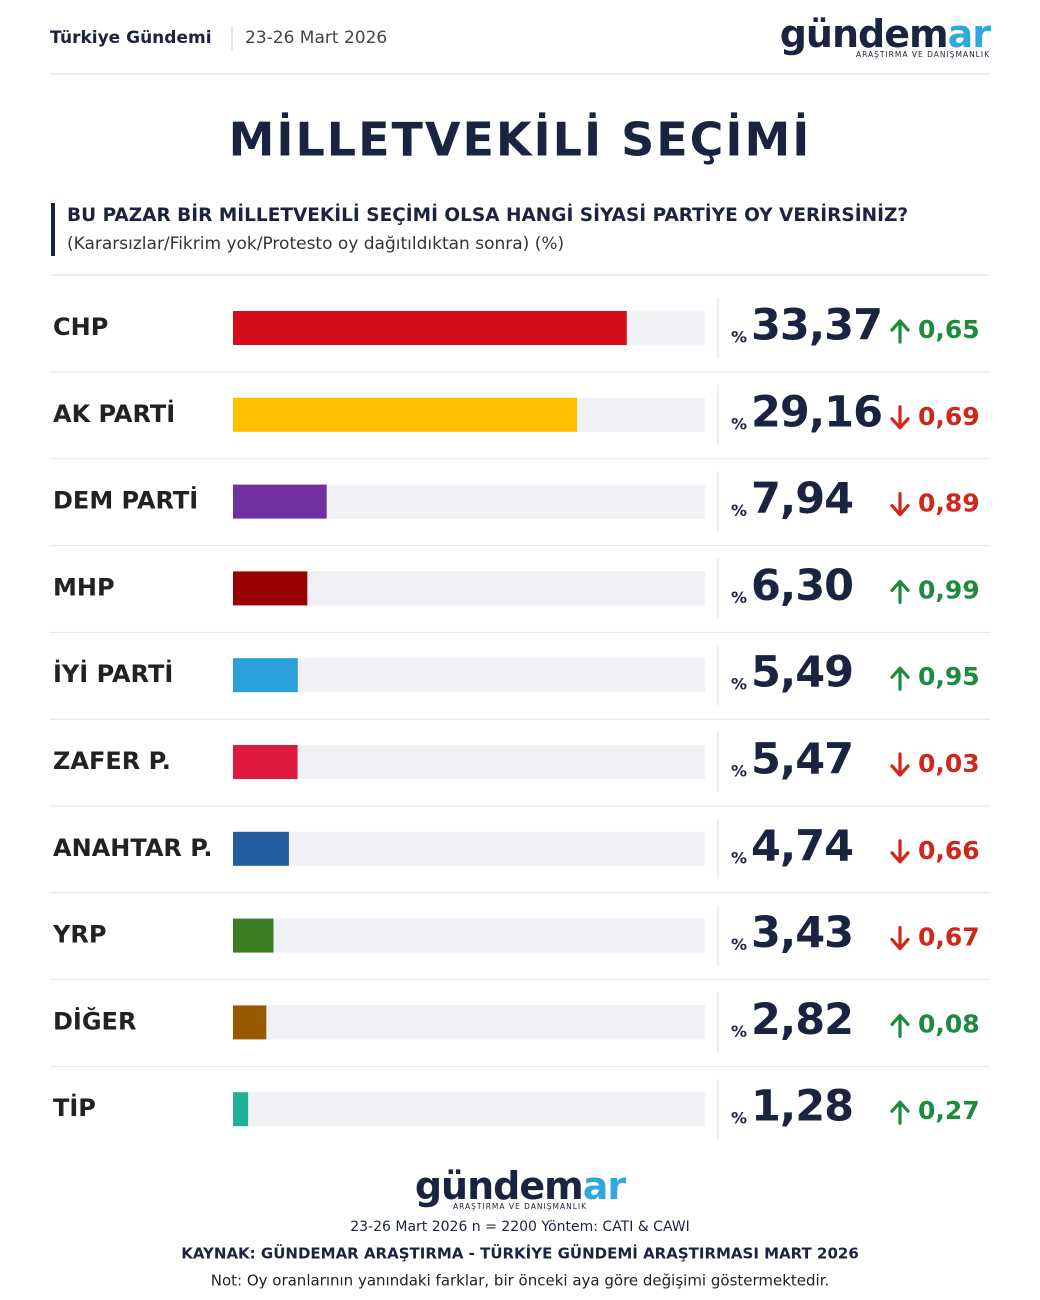  What do you see at coordinates (133, 848) in the screenshot?
I see `party-label: ANAHTAR P.` at bounding box center [133, 848].